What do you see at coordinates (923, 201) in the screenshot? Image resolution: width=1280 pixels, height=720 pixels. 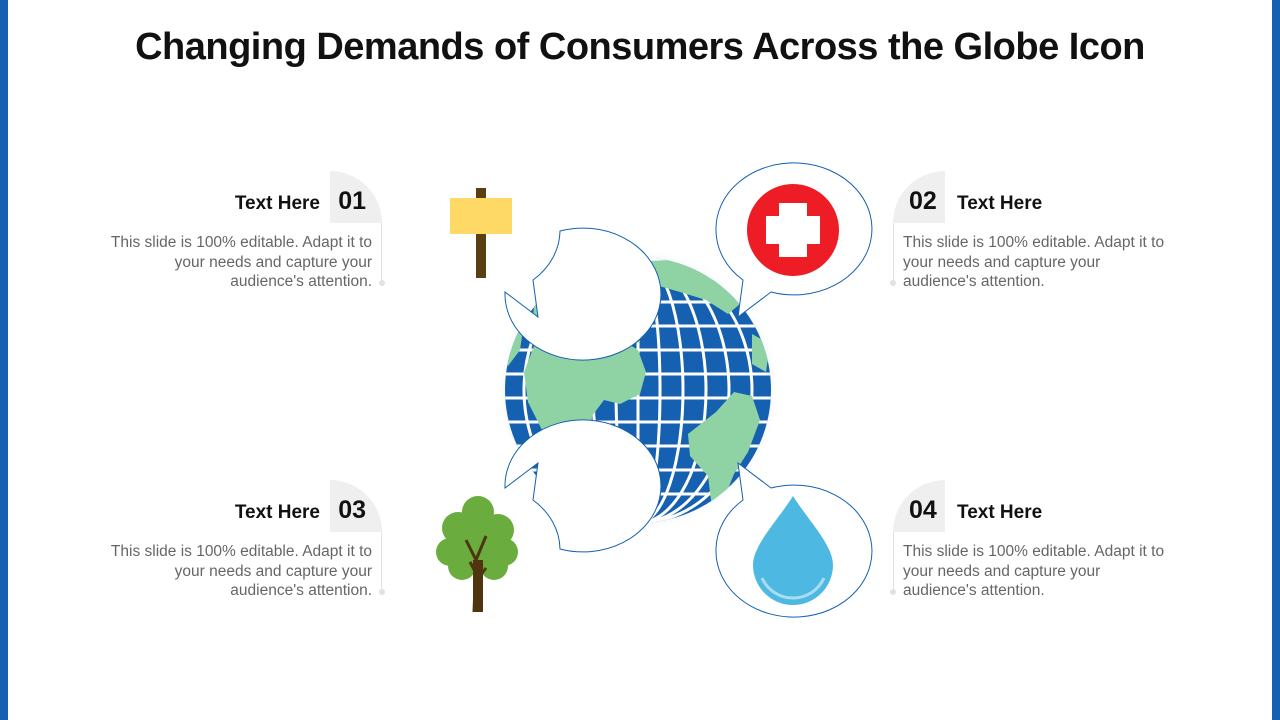 I see `item-number: 02` at bounding box center [923, 201].